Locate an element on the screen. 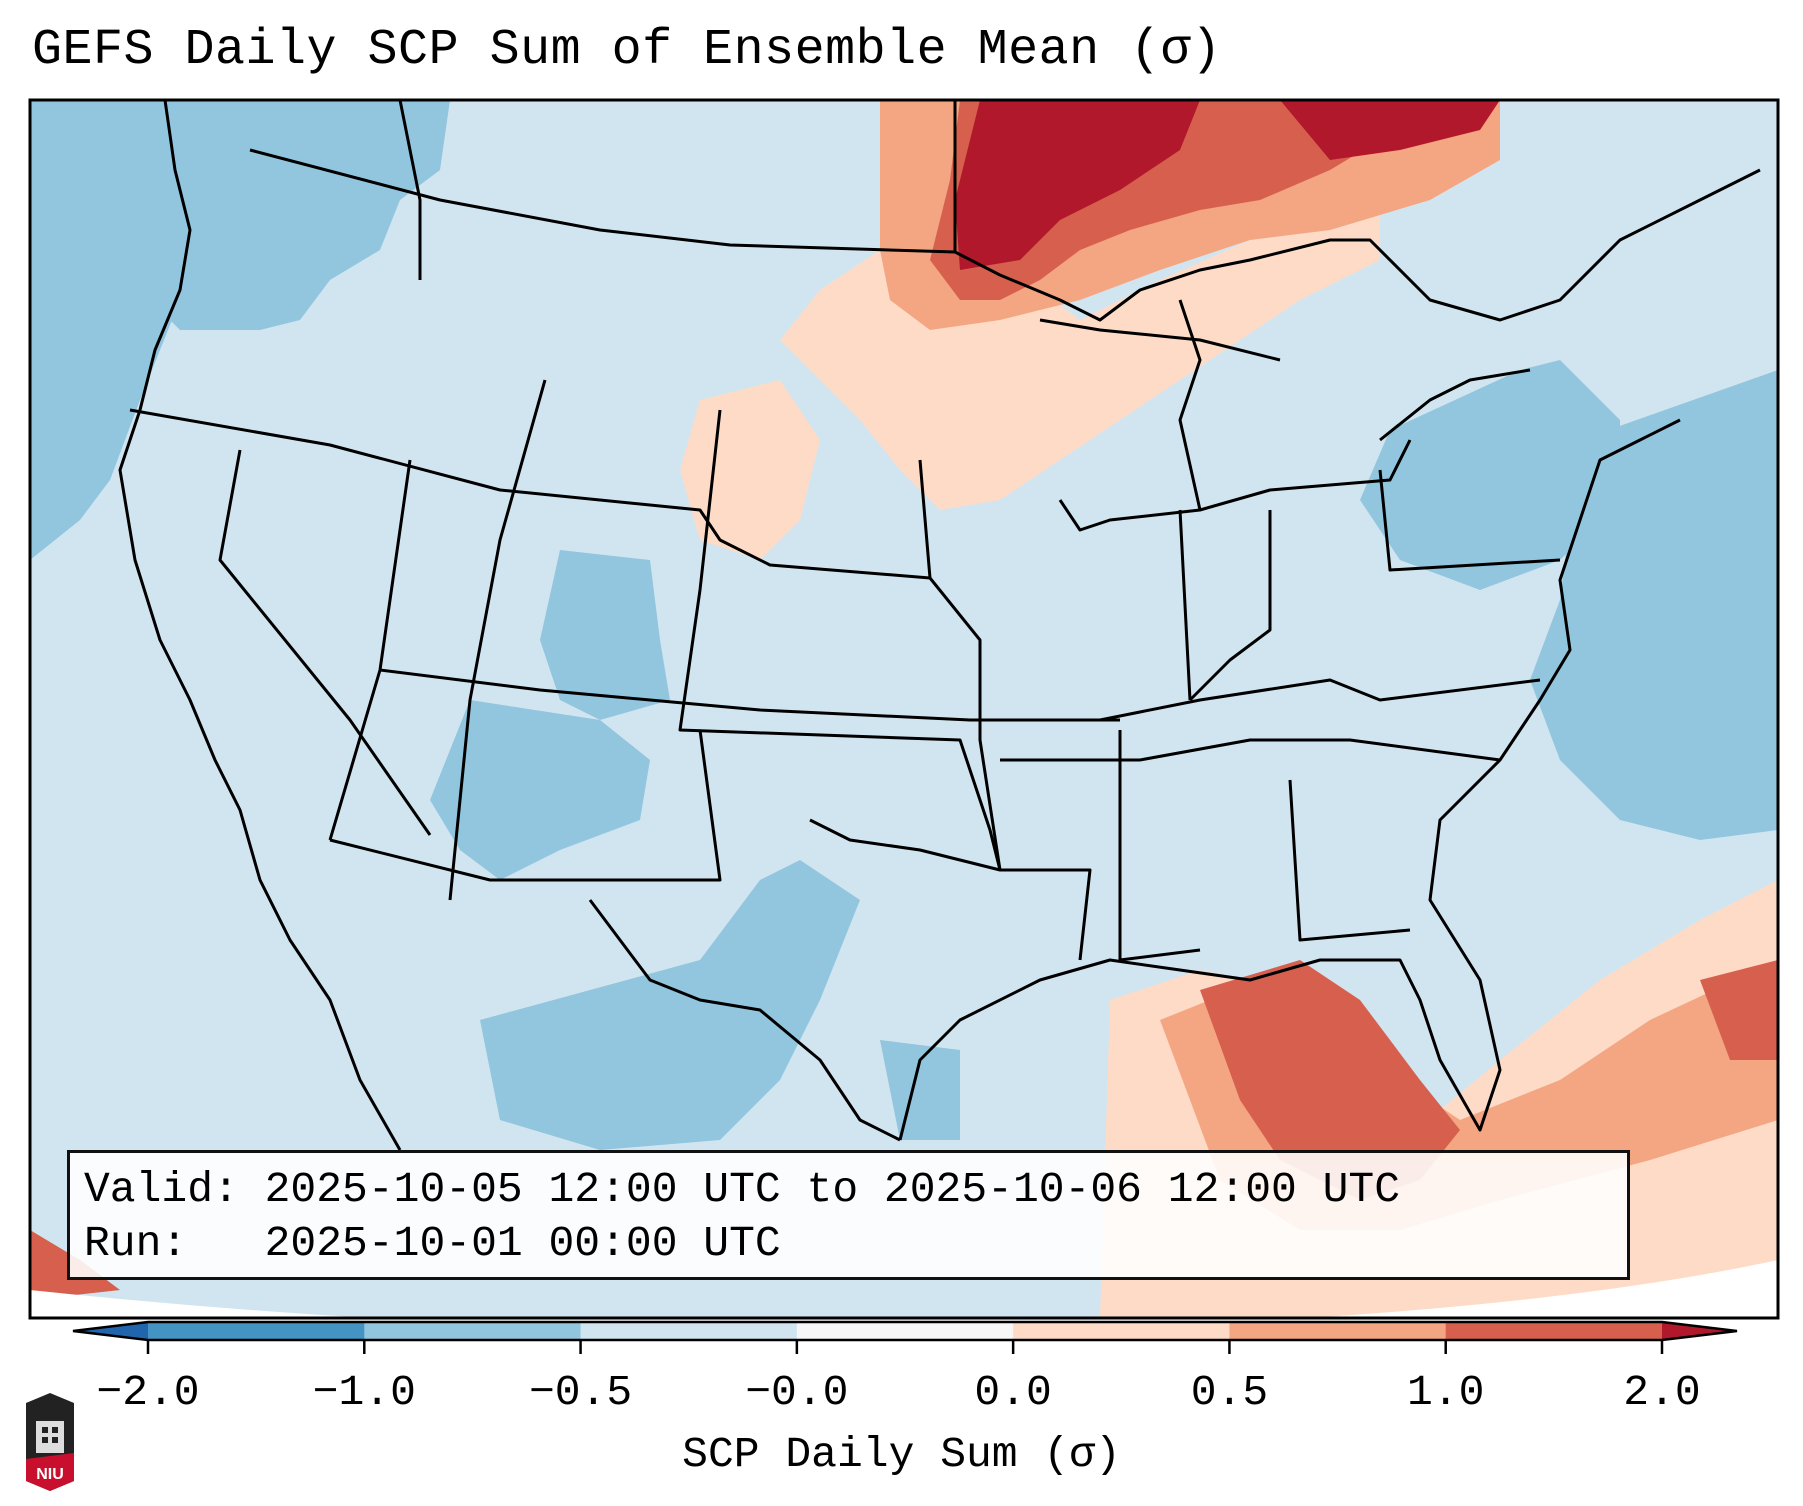 This screenshot has height=1506, width=1803. field-gulf-high is located at coordinates (1330, 1080).